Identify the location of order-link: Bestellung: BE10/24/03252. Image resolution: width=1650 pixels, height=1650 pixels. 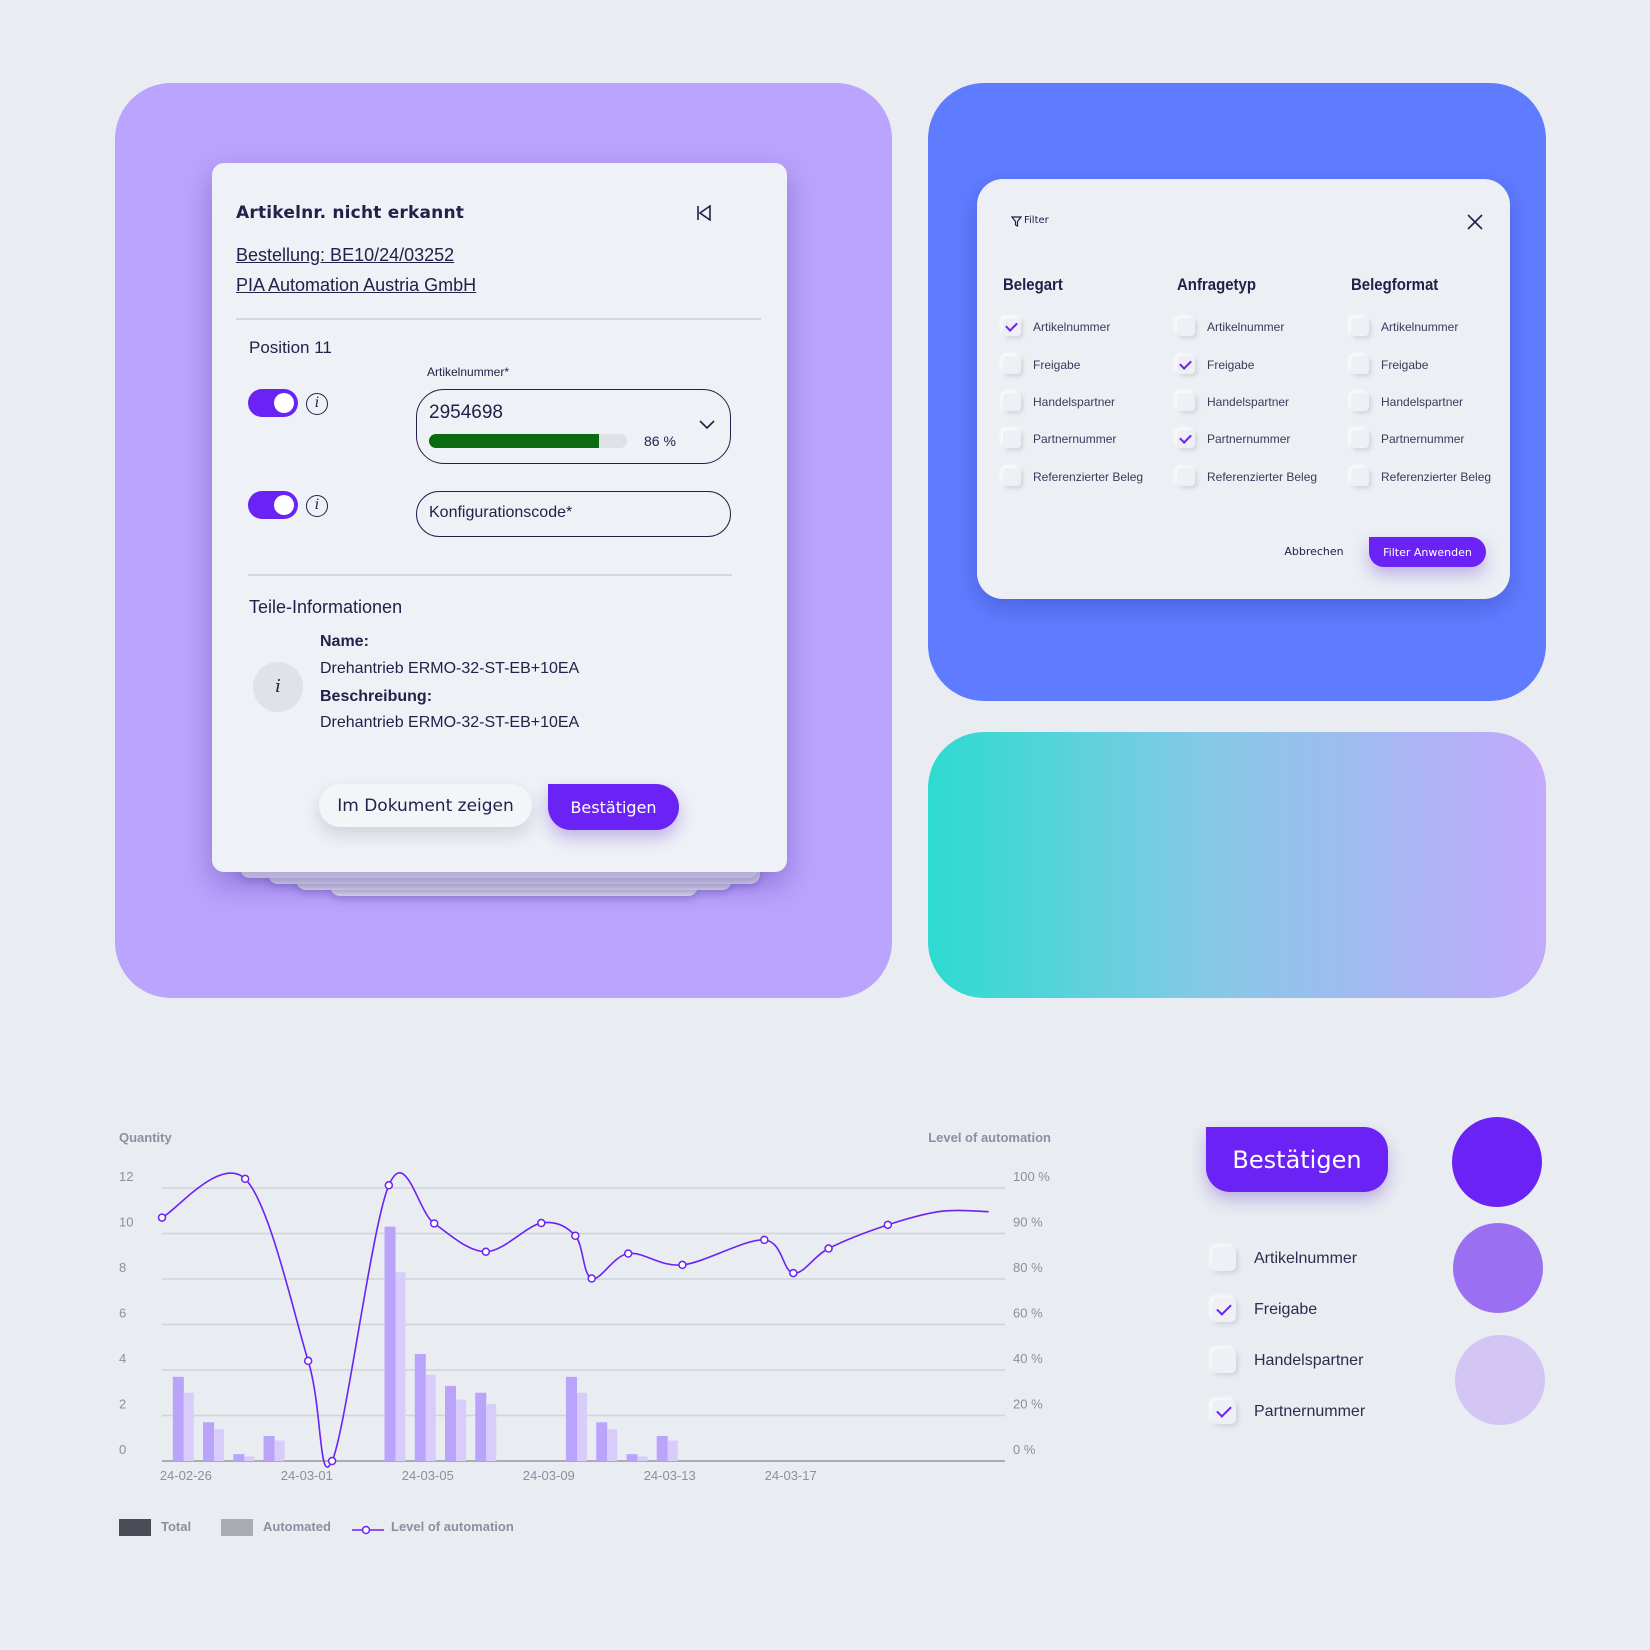
(345, 255).